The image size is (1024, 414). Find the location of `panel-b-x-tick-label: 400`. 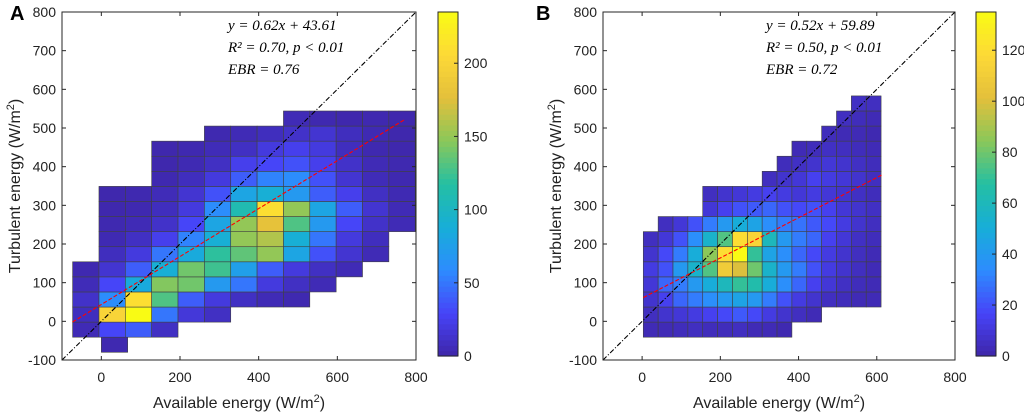

panel-b-x-tick-label: 400 is located at coordinates (799, 377).